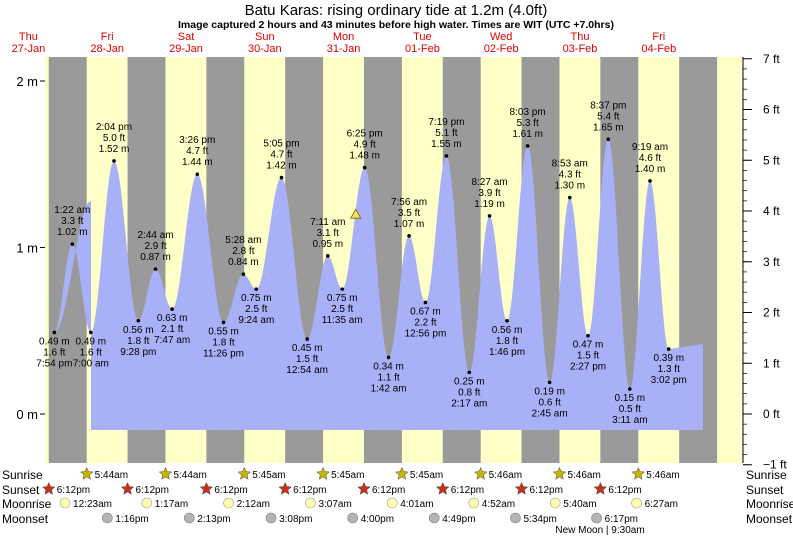  What do you see at coordinates (27, 504) in the screenshot?
I see `row-label-left-moonrise: Moonrise` at bounding box center [27, 504].